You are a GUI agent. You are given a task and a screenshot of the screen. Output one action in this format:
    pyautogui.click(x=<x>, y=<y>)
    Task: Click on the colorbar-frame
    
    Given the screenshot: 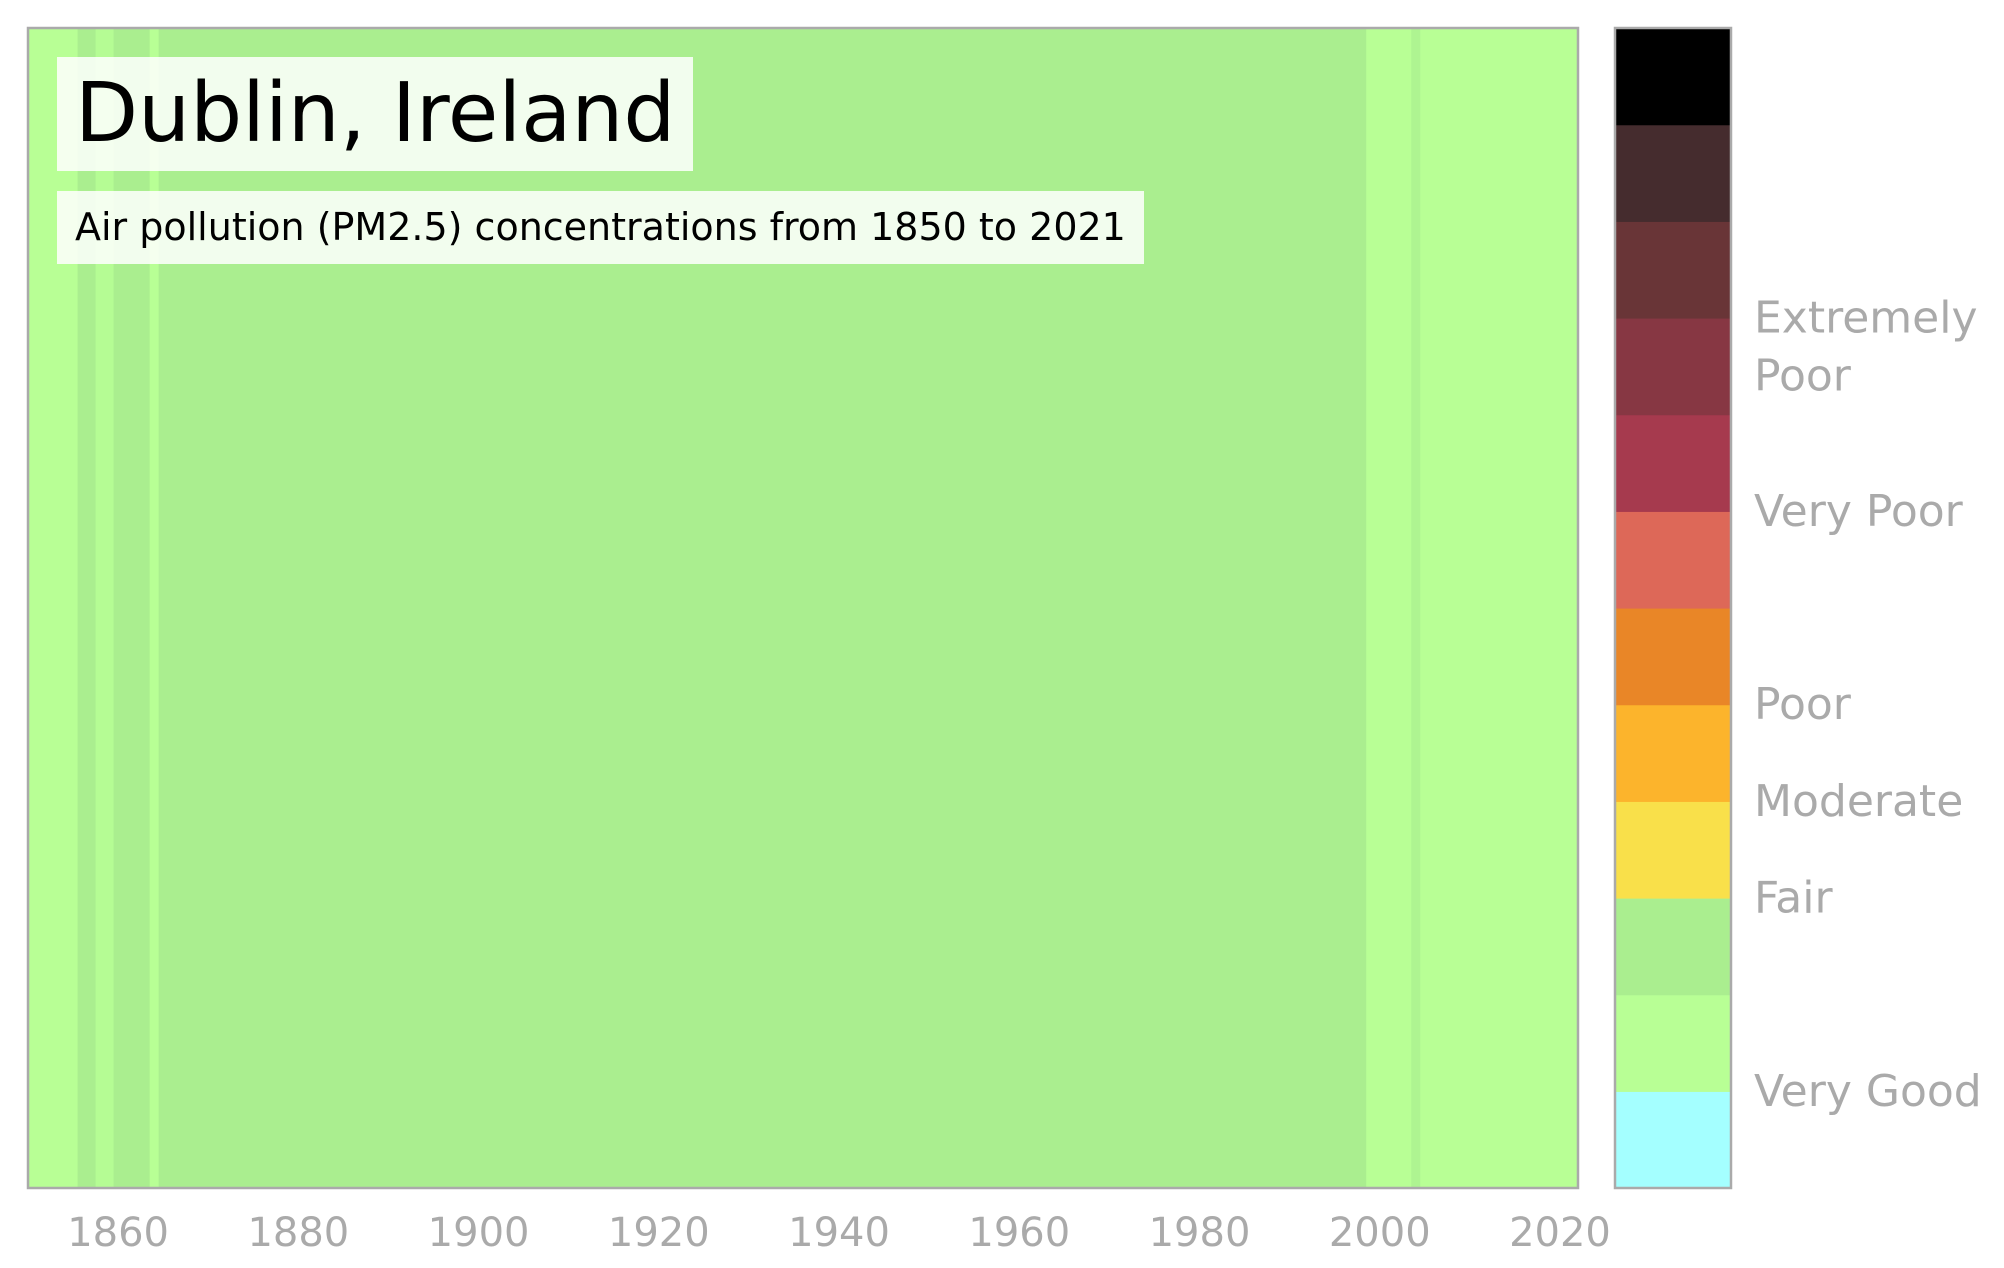 What is the action you would take?
    pyautogui.click(x=1673, y=608)
    